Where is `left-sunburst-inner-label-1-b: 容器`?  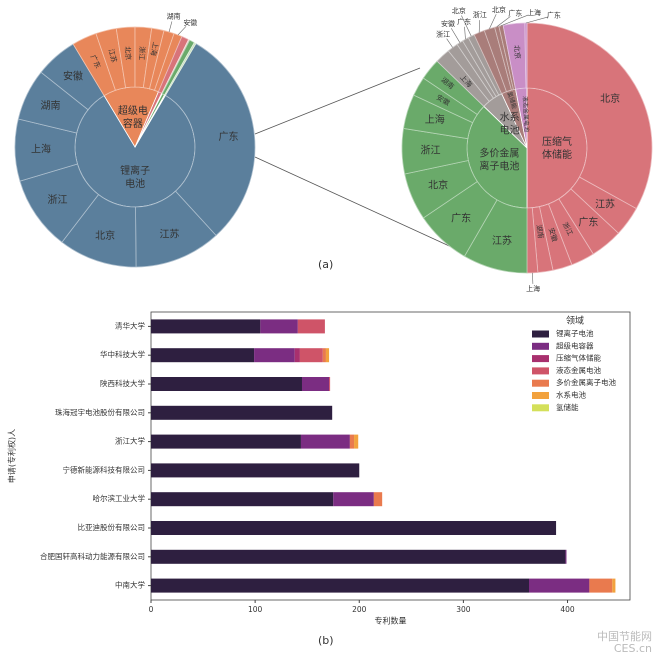
left-sunburst-inner-label-1-b: 容器 is located at coordinates (133, 123).